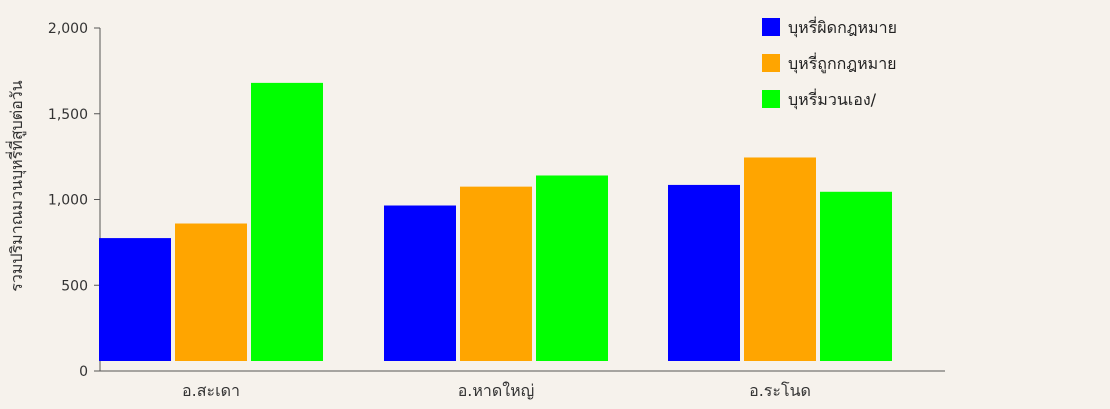  Describe the element at coordinates (842, 27) in the screenshot. I see `legend-label: บุหรี่ผิดกฎหมาย` at that location.